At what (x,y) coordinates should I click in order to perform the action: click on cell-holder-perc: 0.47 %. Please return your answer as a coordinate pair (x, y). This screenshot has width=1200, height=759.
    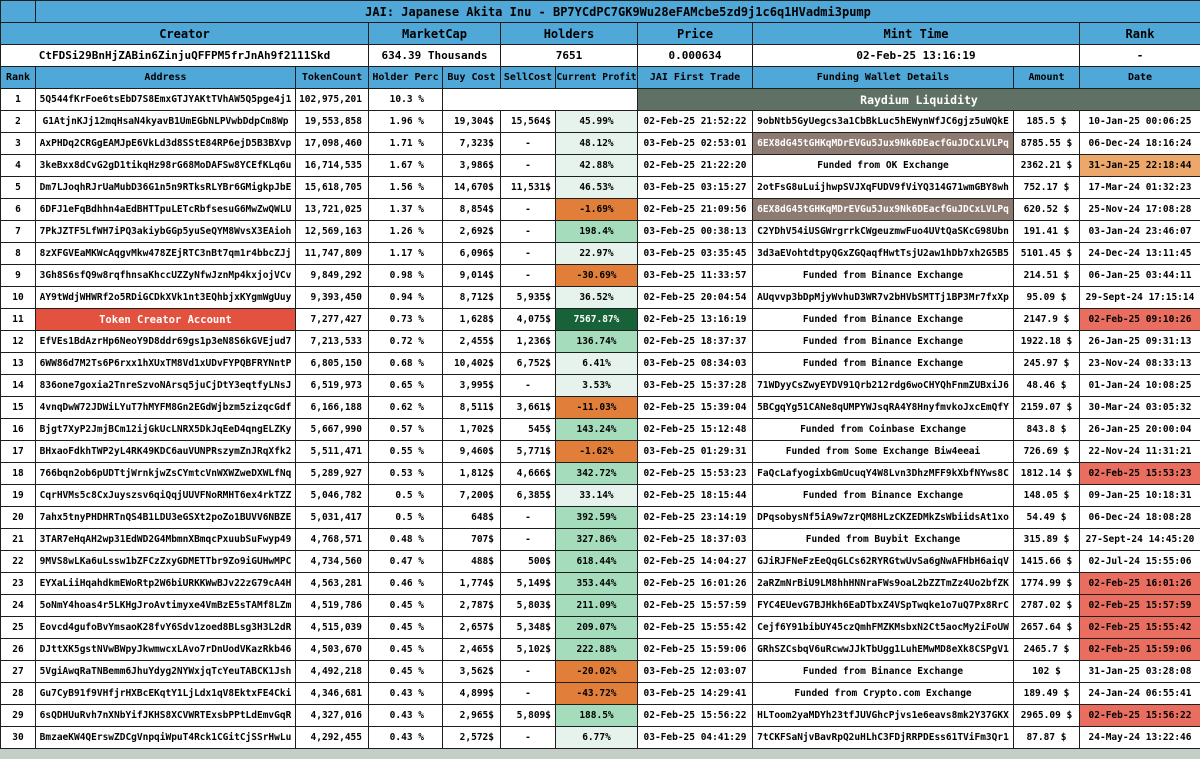
    Looking at the image, I should click on (405, 561).